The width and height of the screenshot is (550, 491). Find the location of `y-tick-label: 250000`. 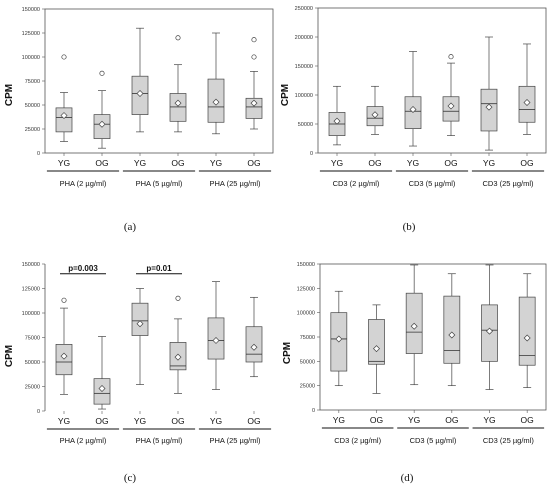

y-tick-label: 250000 is located at coordinates (304, 9).